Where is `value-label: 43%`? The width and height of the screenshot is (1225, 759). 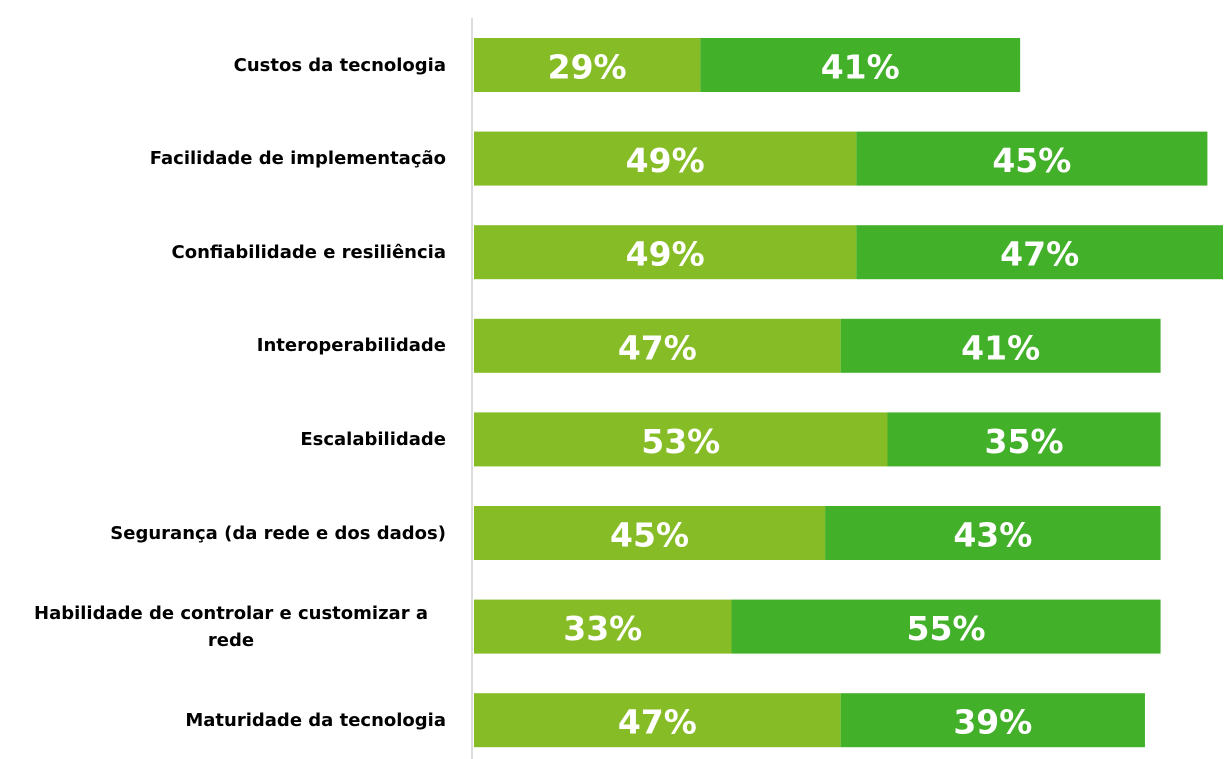
value-label: 43% is located at coordinates (992, 535).